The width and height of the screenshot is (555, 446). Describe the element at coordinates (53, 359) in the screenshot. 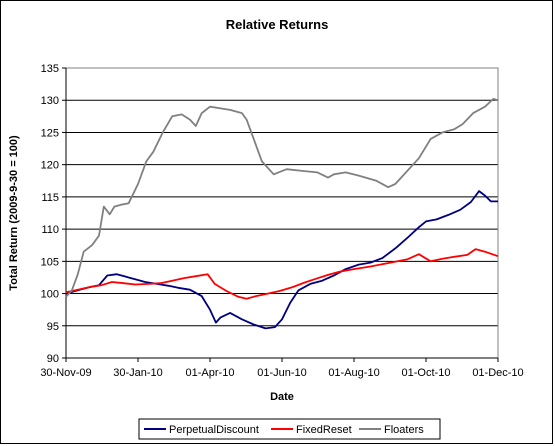

I see `y-tick-label: 90` at that location.